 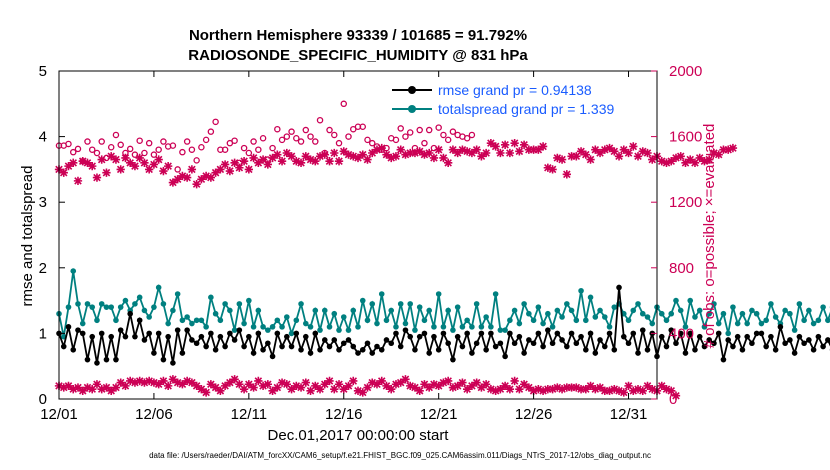 What do you see at coordinates (43, 137) in the screenshot?
I see `y-left-tick-label: 4` at bounding box center [43, 137].